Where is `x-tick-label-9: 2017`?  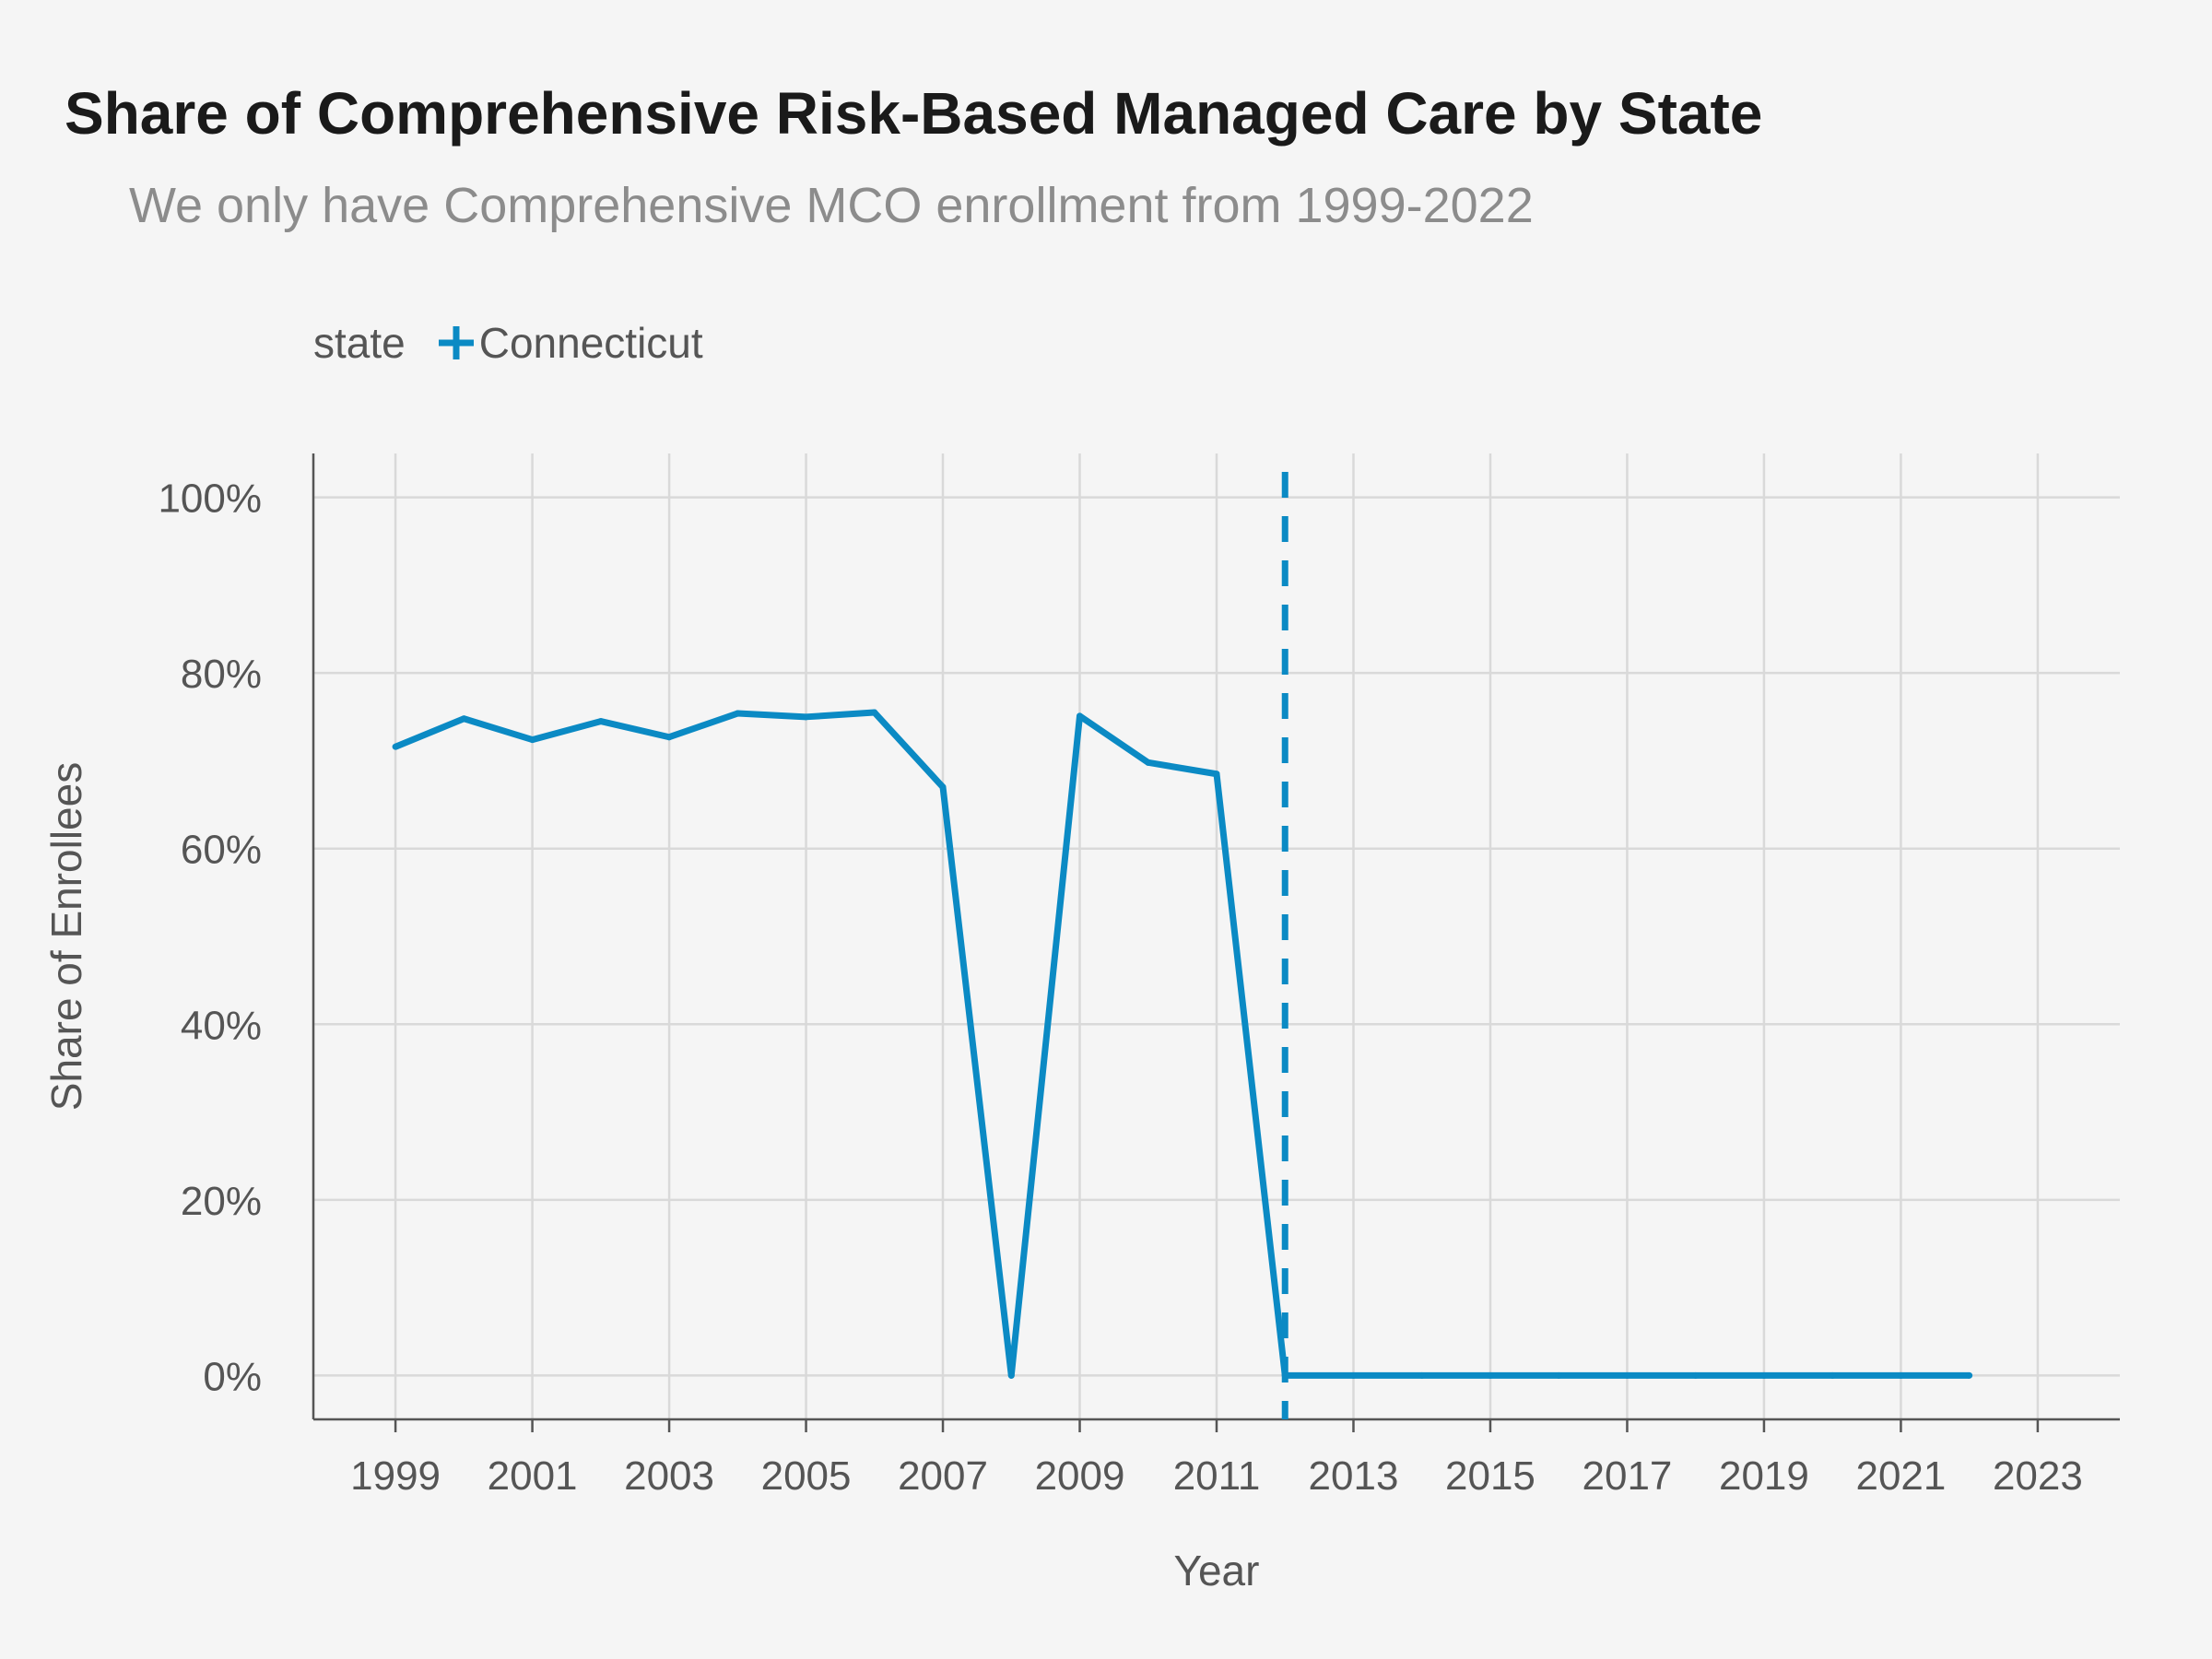
x-tick-label-9: 2017 is located at coordinates (1628, 1476).